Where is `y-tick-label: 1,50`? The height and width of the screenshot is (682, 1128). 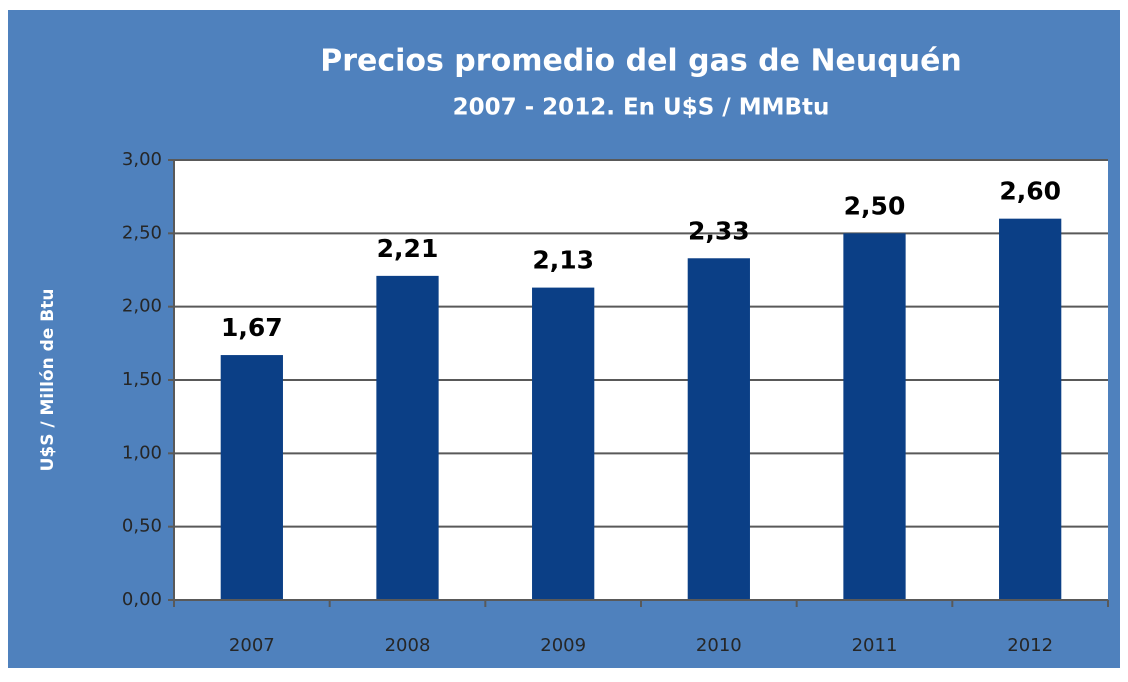 y-tick-label: 1,50 is located at coordinates (142, 379).